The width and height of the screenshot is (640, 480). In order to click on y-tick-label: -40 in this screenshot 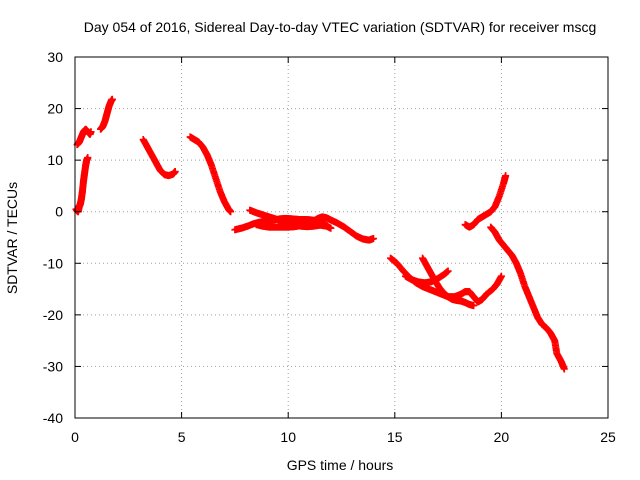, I will do `click(53, 418)`.